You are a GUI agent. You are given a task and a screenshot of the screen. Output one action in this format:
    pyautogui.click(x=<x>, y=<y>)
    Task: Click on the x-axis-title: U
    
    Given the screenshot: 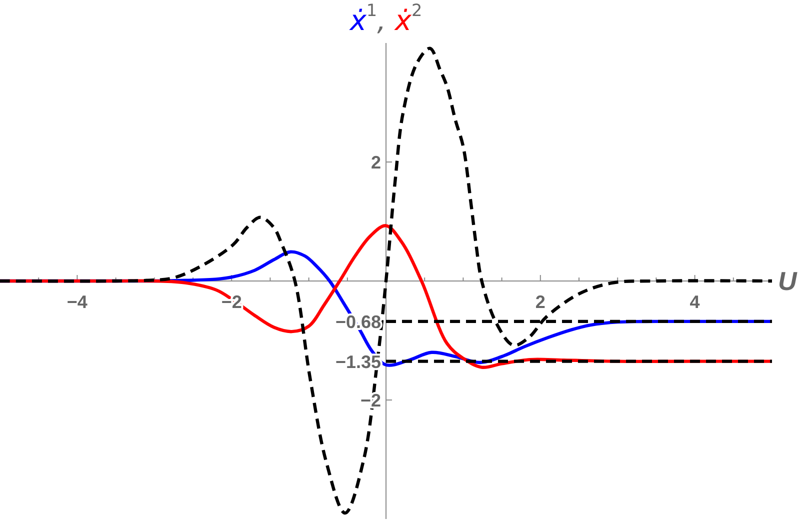 What is the action you would take?
    pyautogui.click(x=788, y=281)
    